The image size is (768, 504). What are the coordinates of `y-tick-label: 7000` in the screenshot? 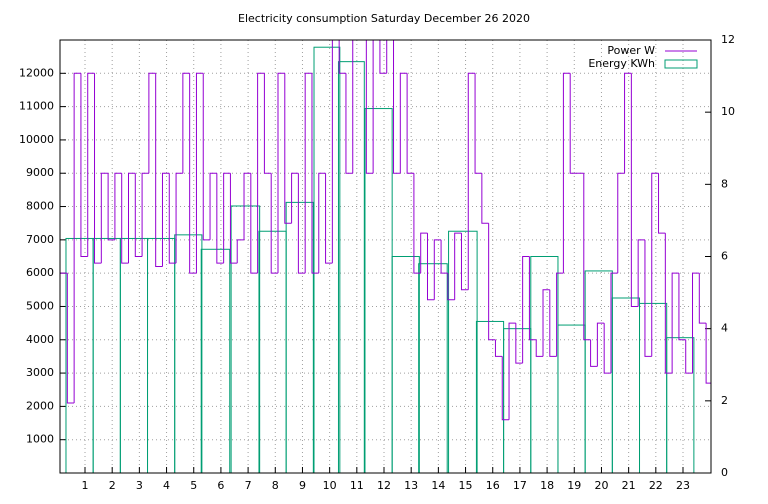 It's located at (40, 239).